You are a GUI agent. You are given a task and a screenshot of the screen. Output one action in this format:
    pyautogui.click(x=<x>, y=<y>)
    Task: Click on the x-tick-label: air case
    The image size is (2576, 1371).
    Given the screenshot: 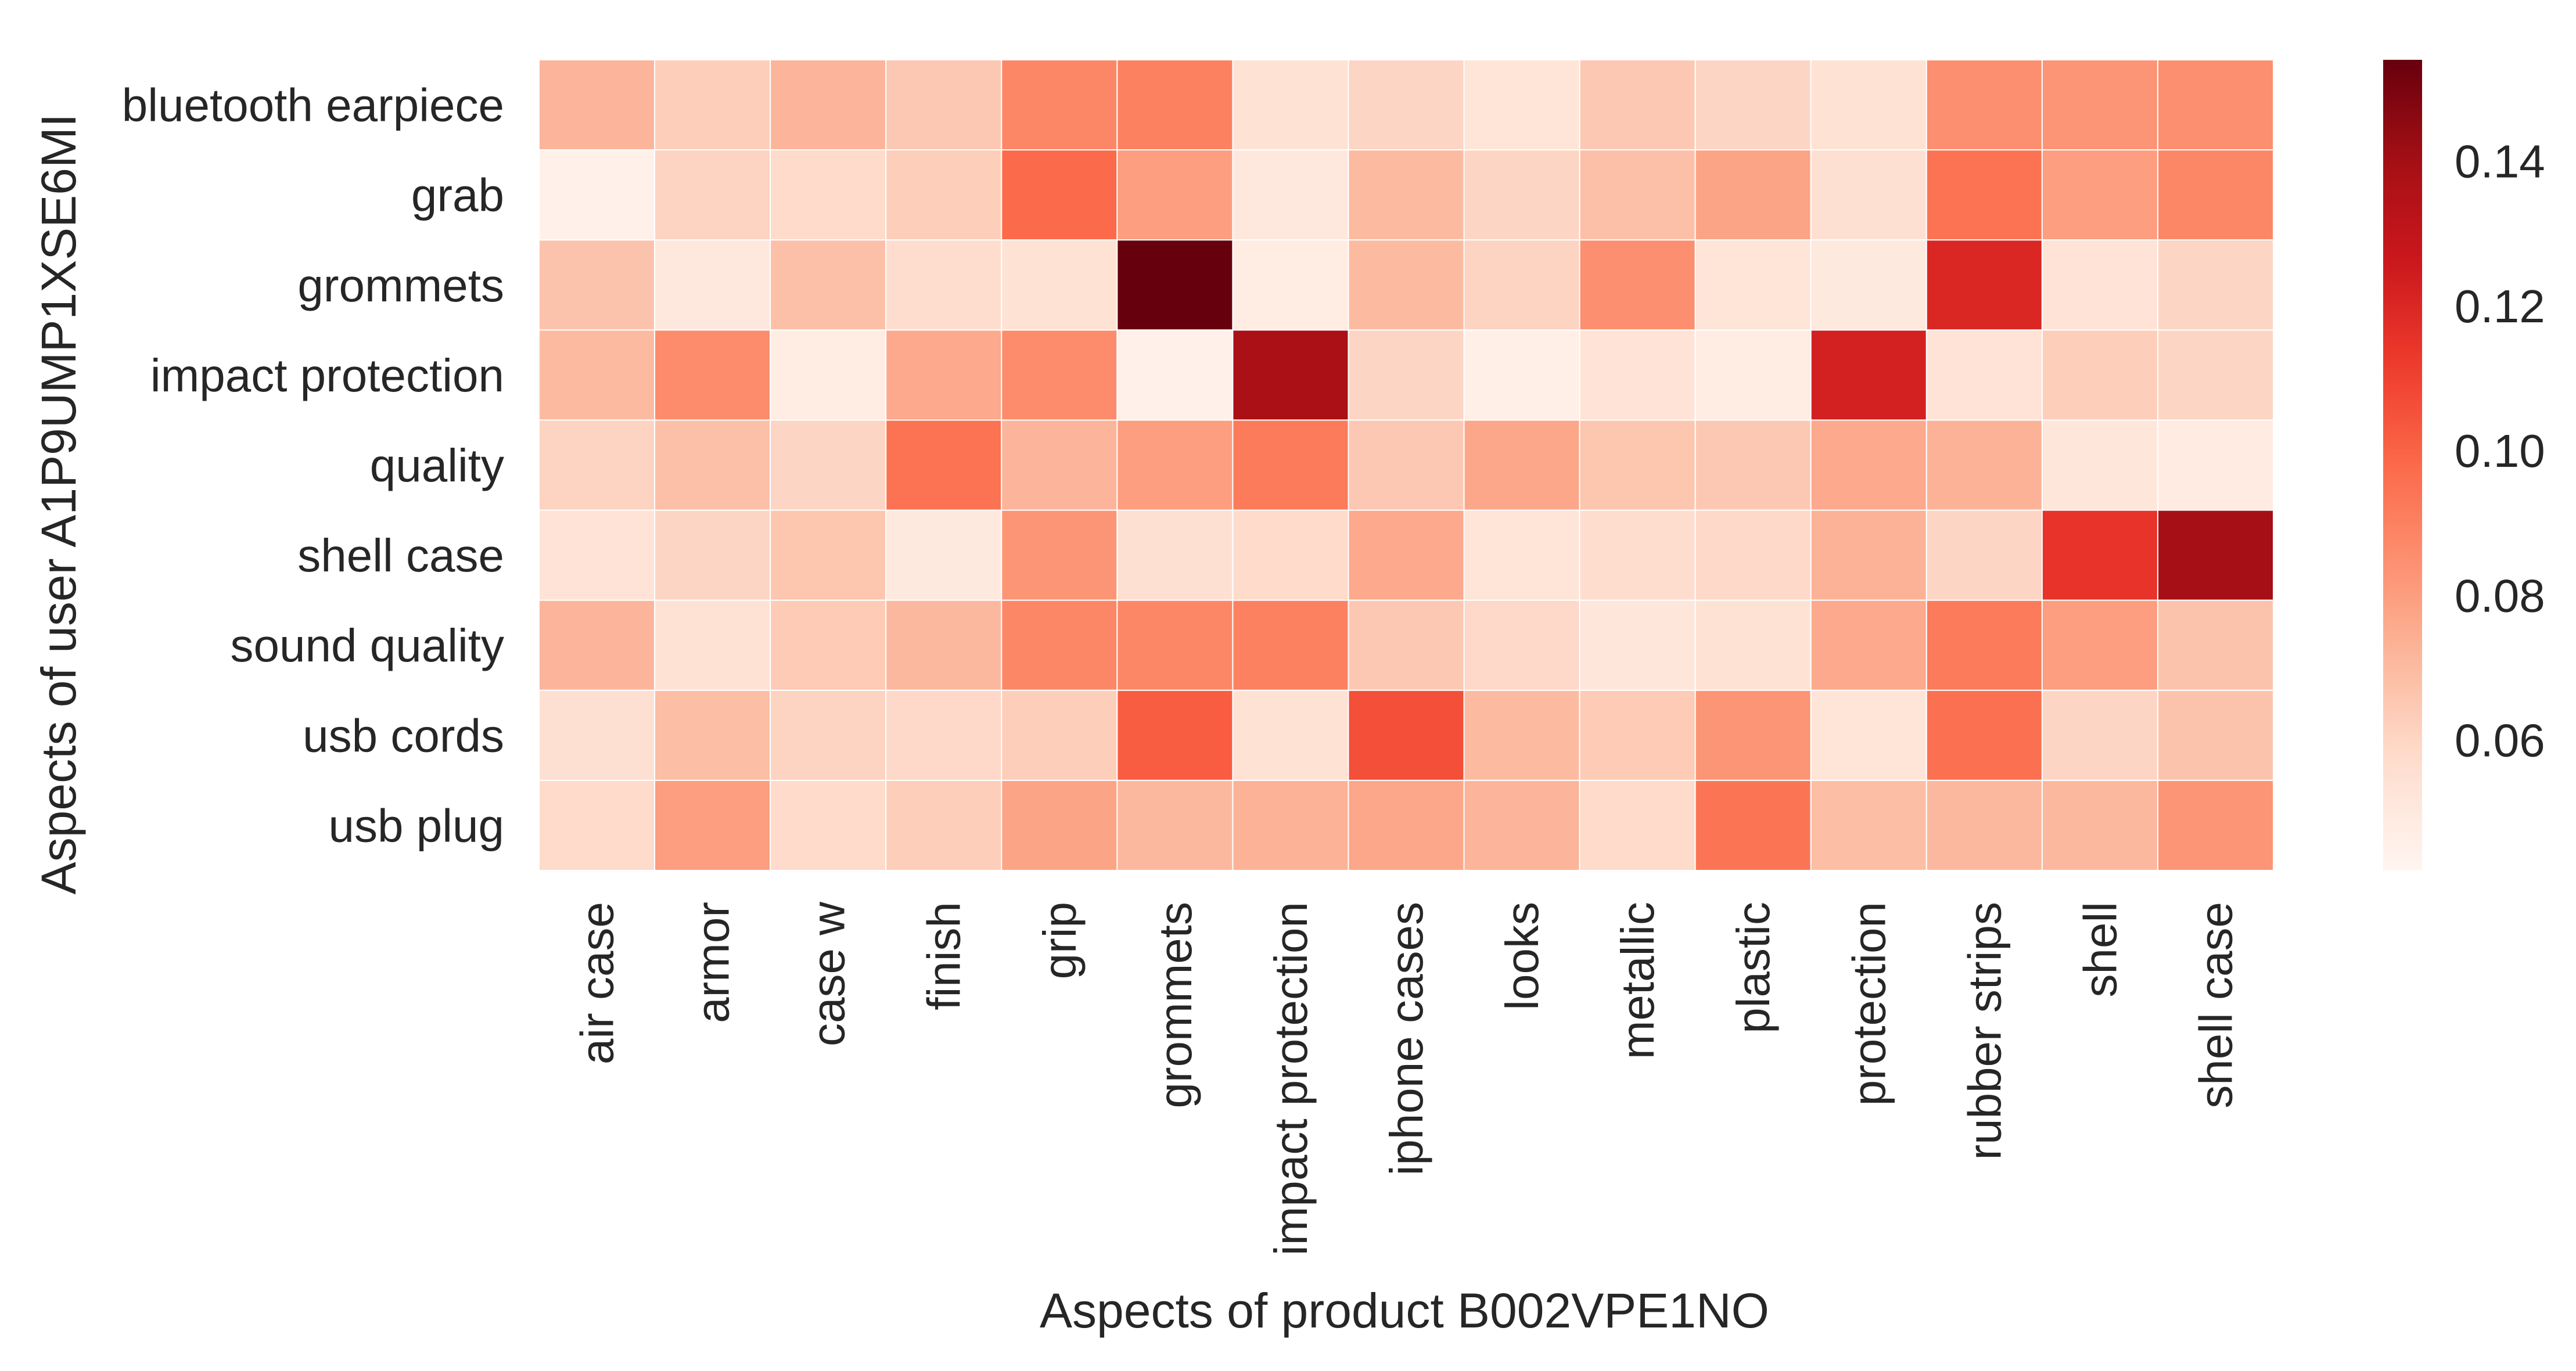 What is the action you would take?
    pyautogui.click(x=597, y=983)
    